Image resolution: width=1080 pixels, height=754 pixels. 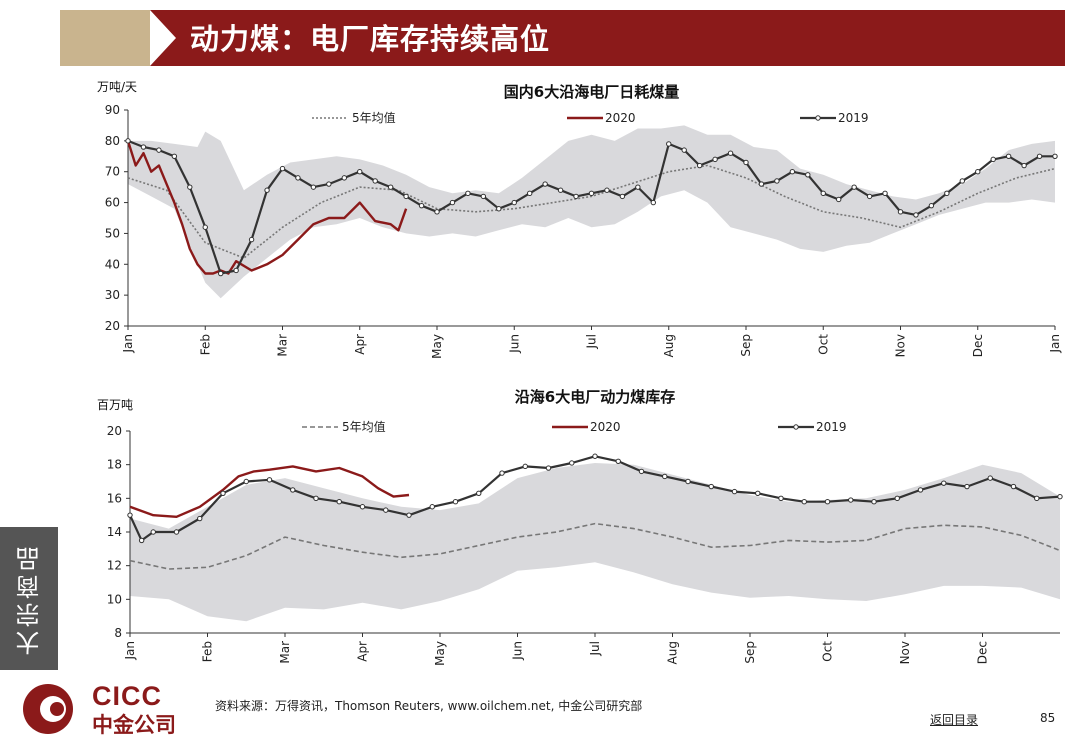 What do you see at coordinates (437, 346) in the screenshot?
I see `x-tick-label: May` at bounding box center [437, 346].